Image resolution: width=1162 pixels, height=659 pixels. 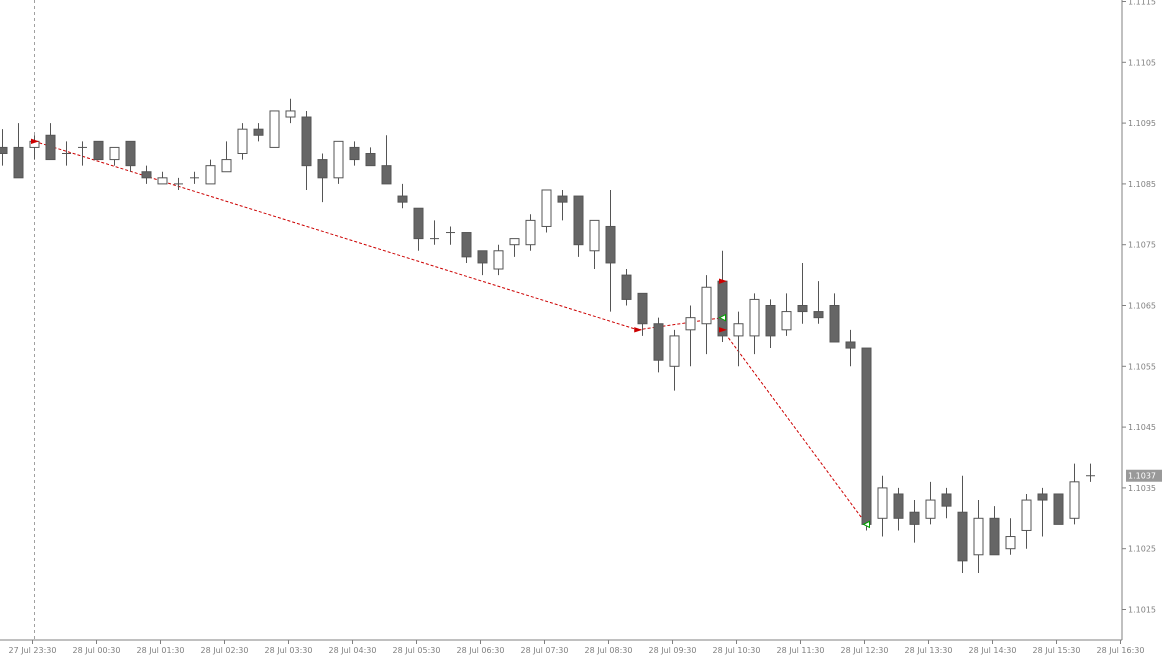 What do you see at coordinates (993, 650) in the screenshot?
I see `time-tick-label: 28 Jul 14:30` at bounding box center [993, 650].